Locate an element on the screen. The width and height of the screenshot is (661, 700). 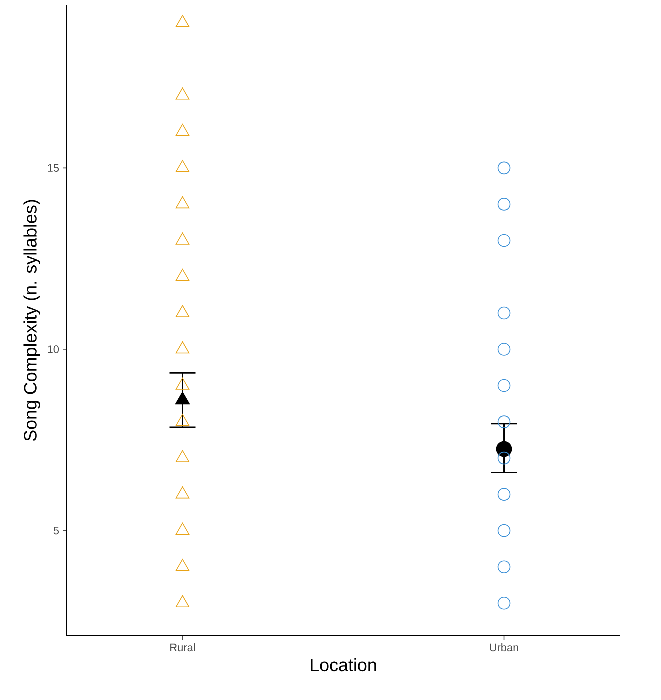
y-axis-title: Song Complexity (n. syllables) is located at coordinates (32, 321).